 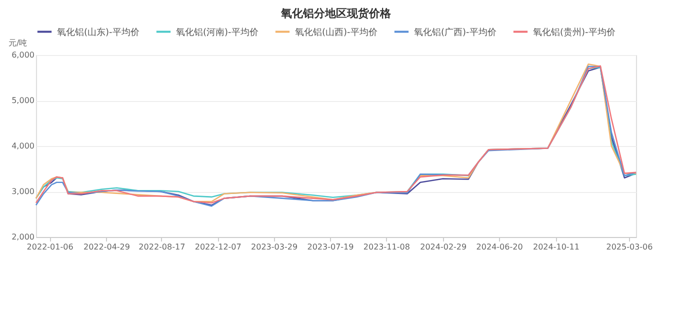 I want to click on legend-label: 氧化铝(山西)-平均价, so click(x=336, y=32).